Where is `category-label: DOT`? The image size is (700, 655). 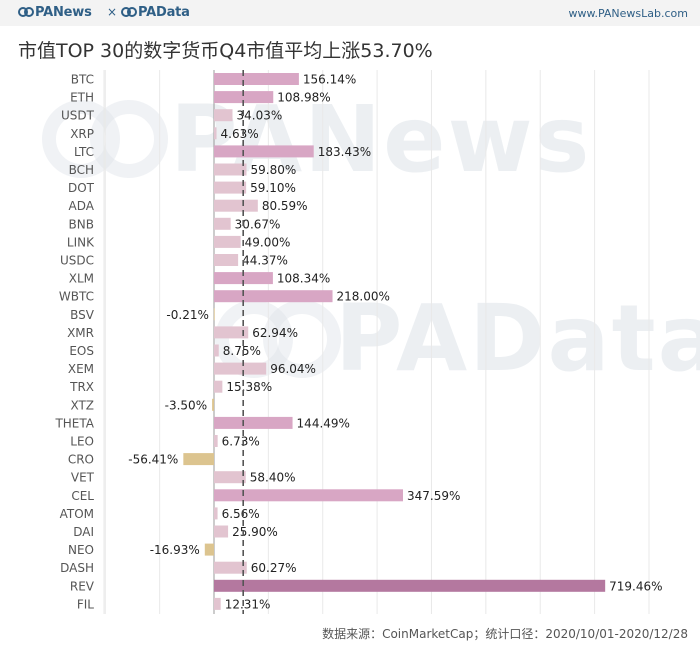
category-label: DOT is located at coordinates (81, 188).